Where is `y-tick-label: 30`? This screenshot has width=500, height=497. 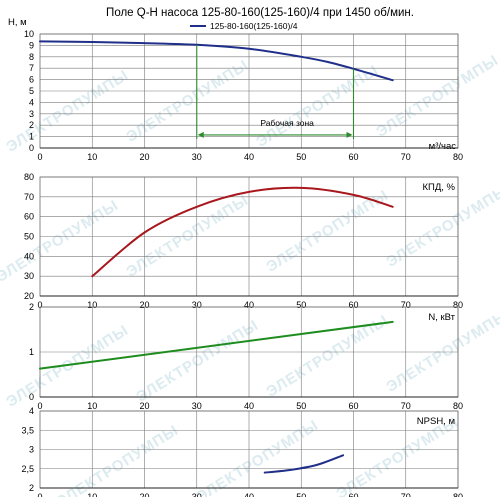
y-tick-label: 30 is located at coordinates (29, 276).